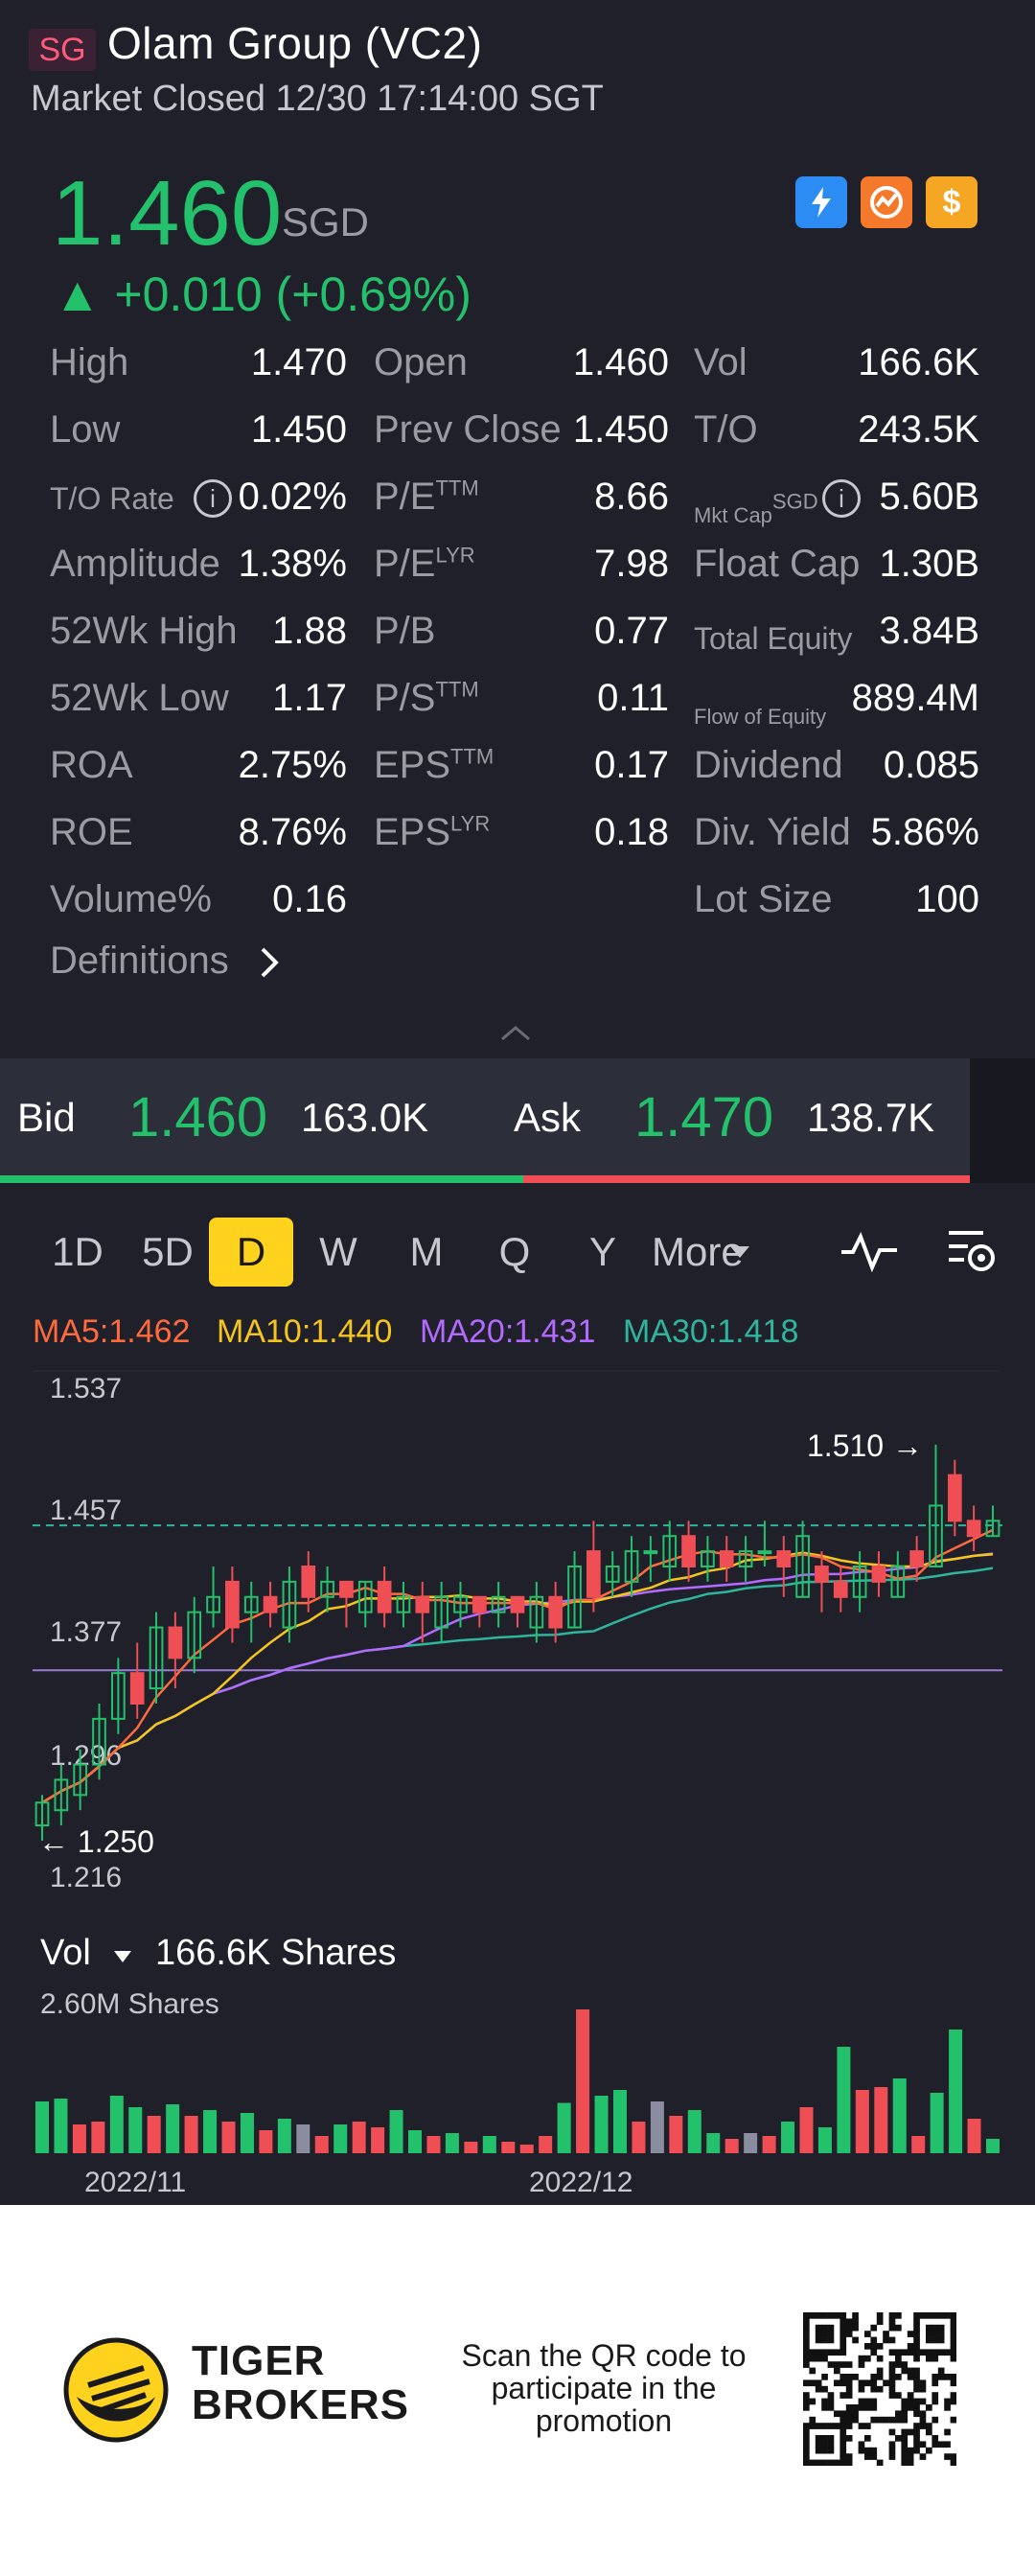  I want to click on chart-icon, so click(886, 202).